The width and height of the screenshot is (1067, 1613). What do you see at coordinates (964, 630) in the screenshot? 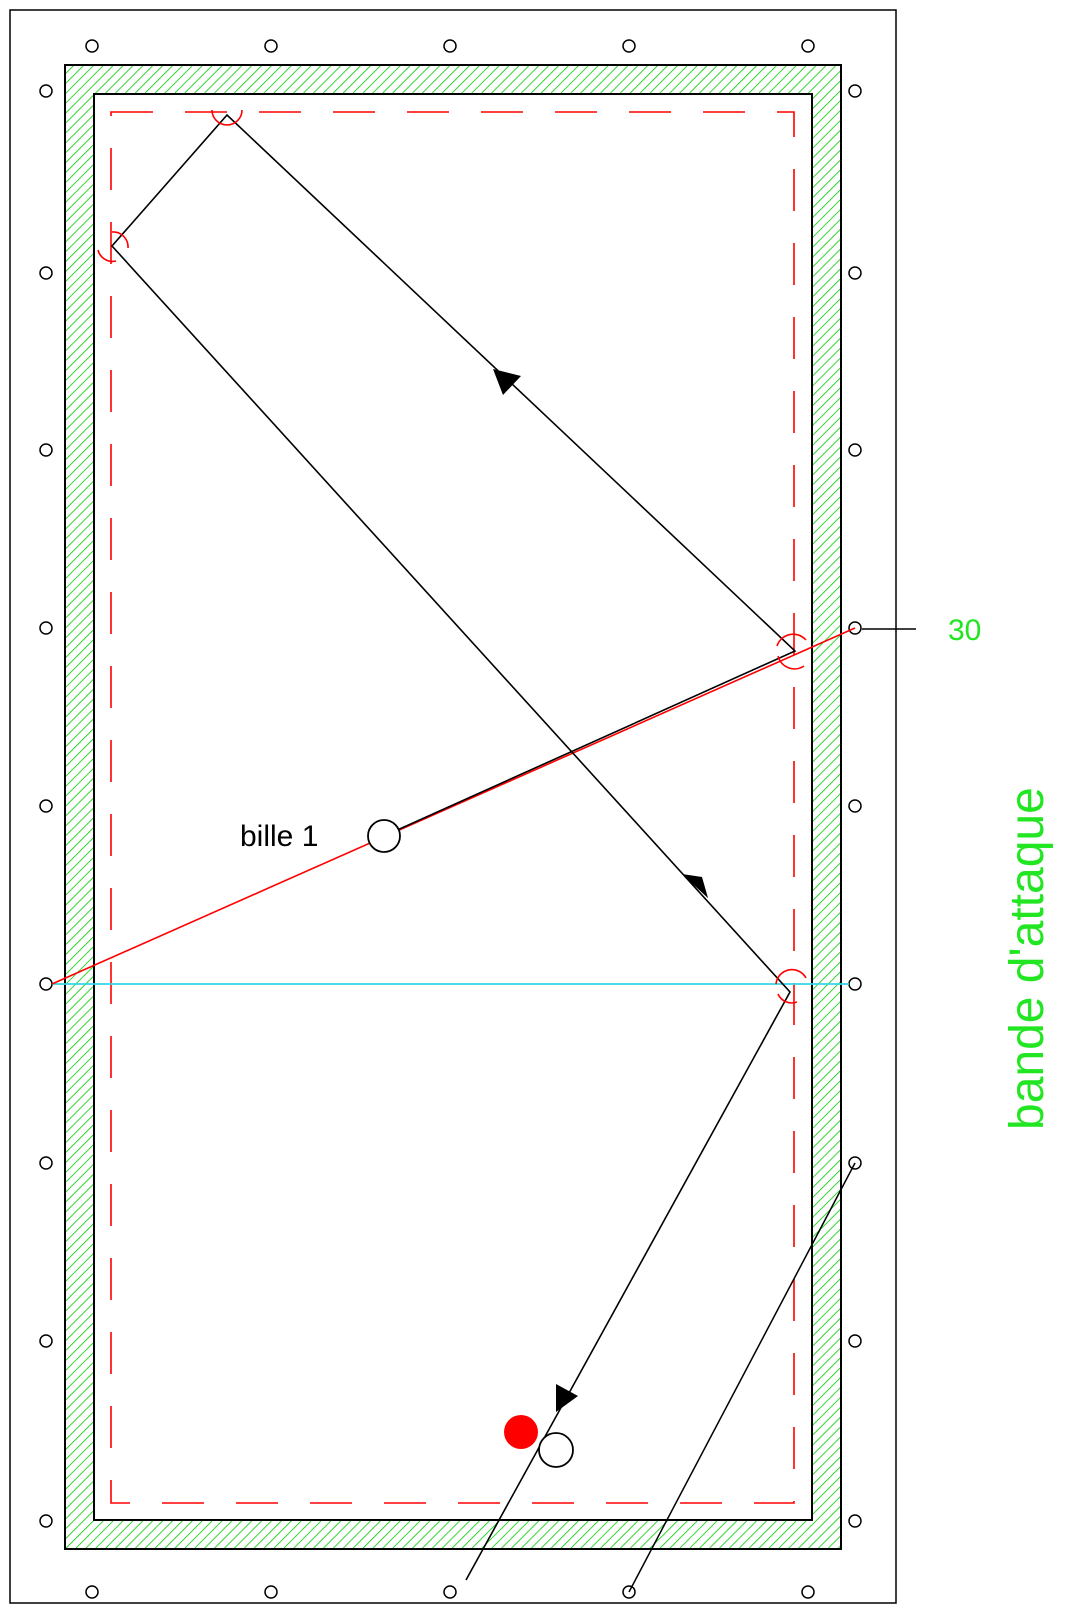
I see `diamond-number-label: 30` at bounding box center [964, 630].